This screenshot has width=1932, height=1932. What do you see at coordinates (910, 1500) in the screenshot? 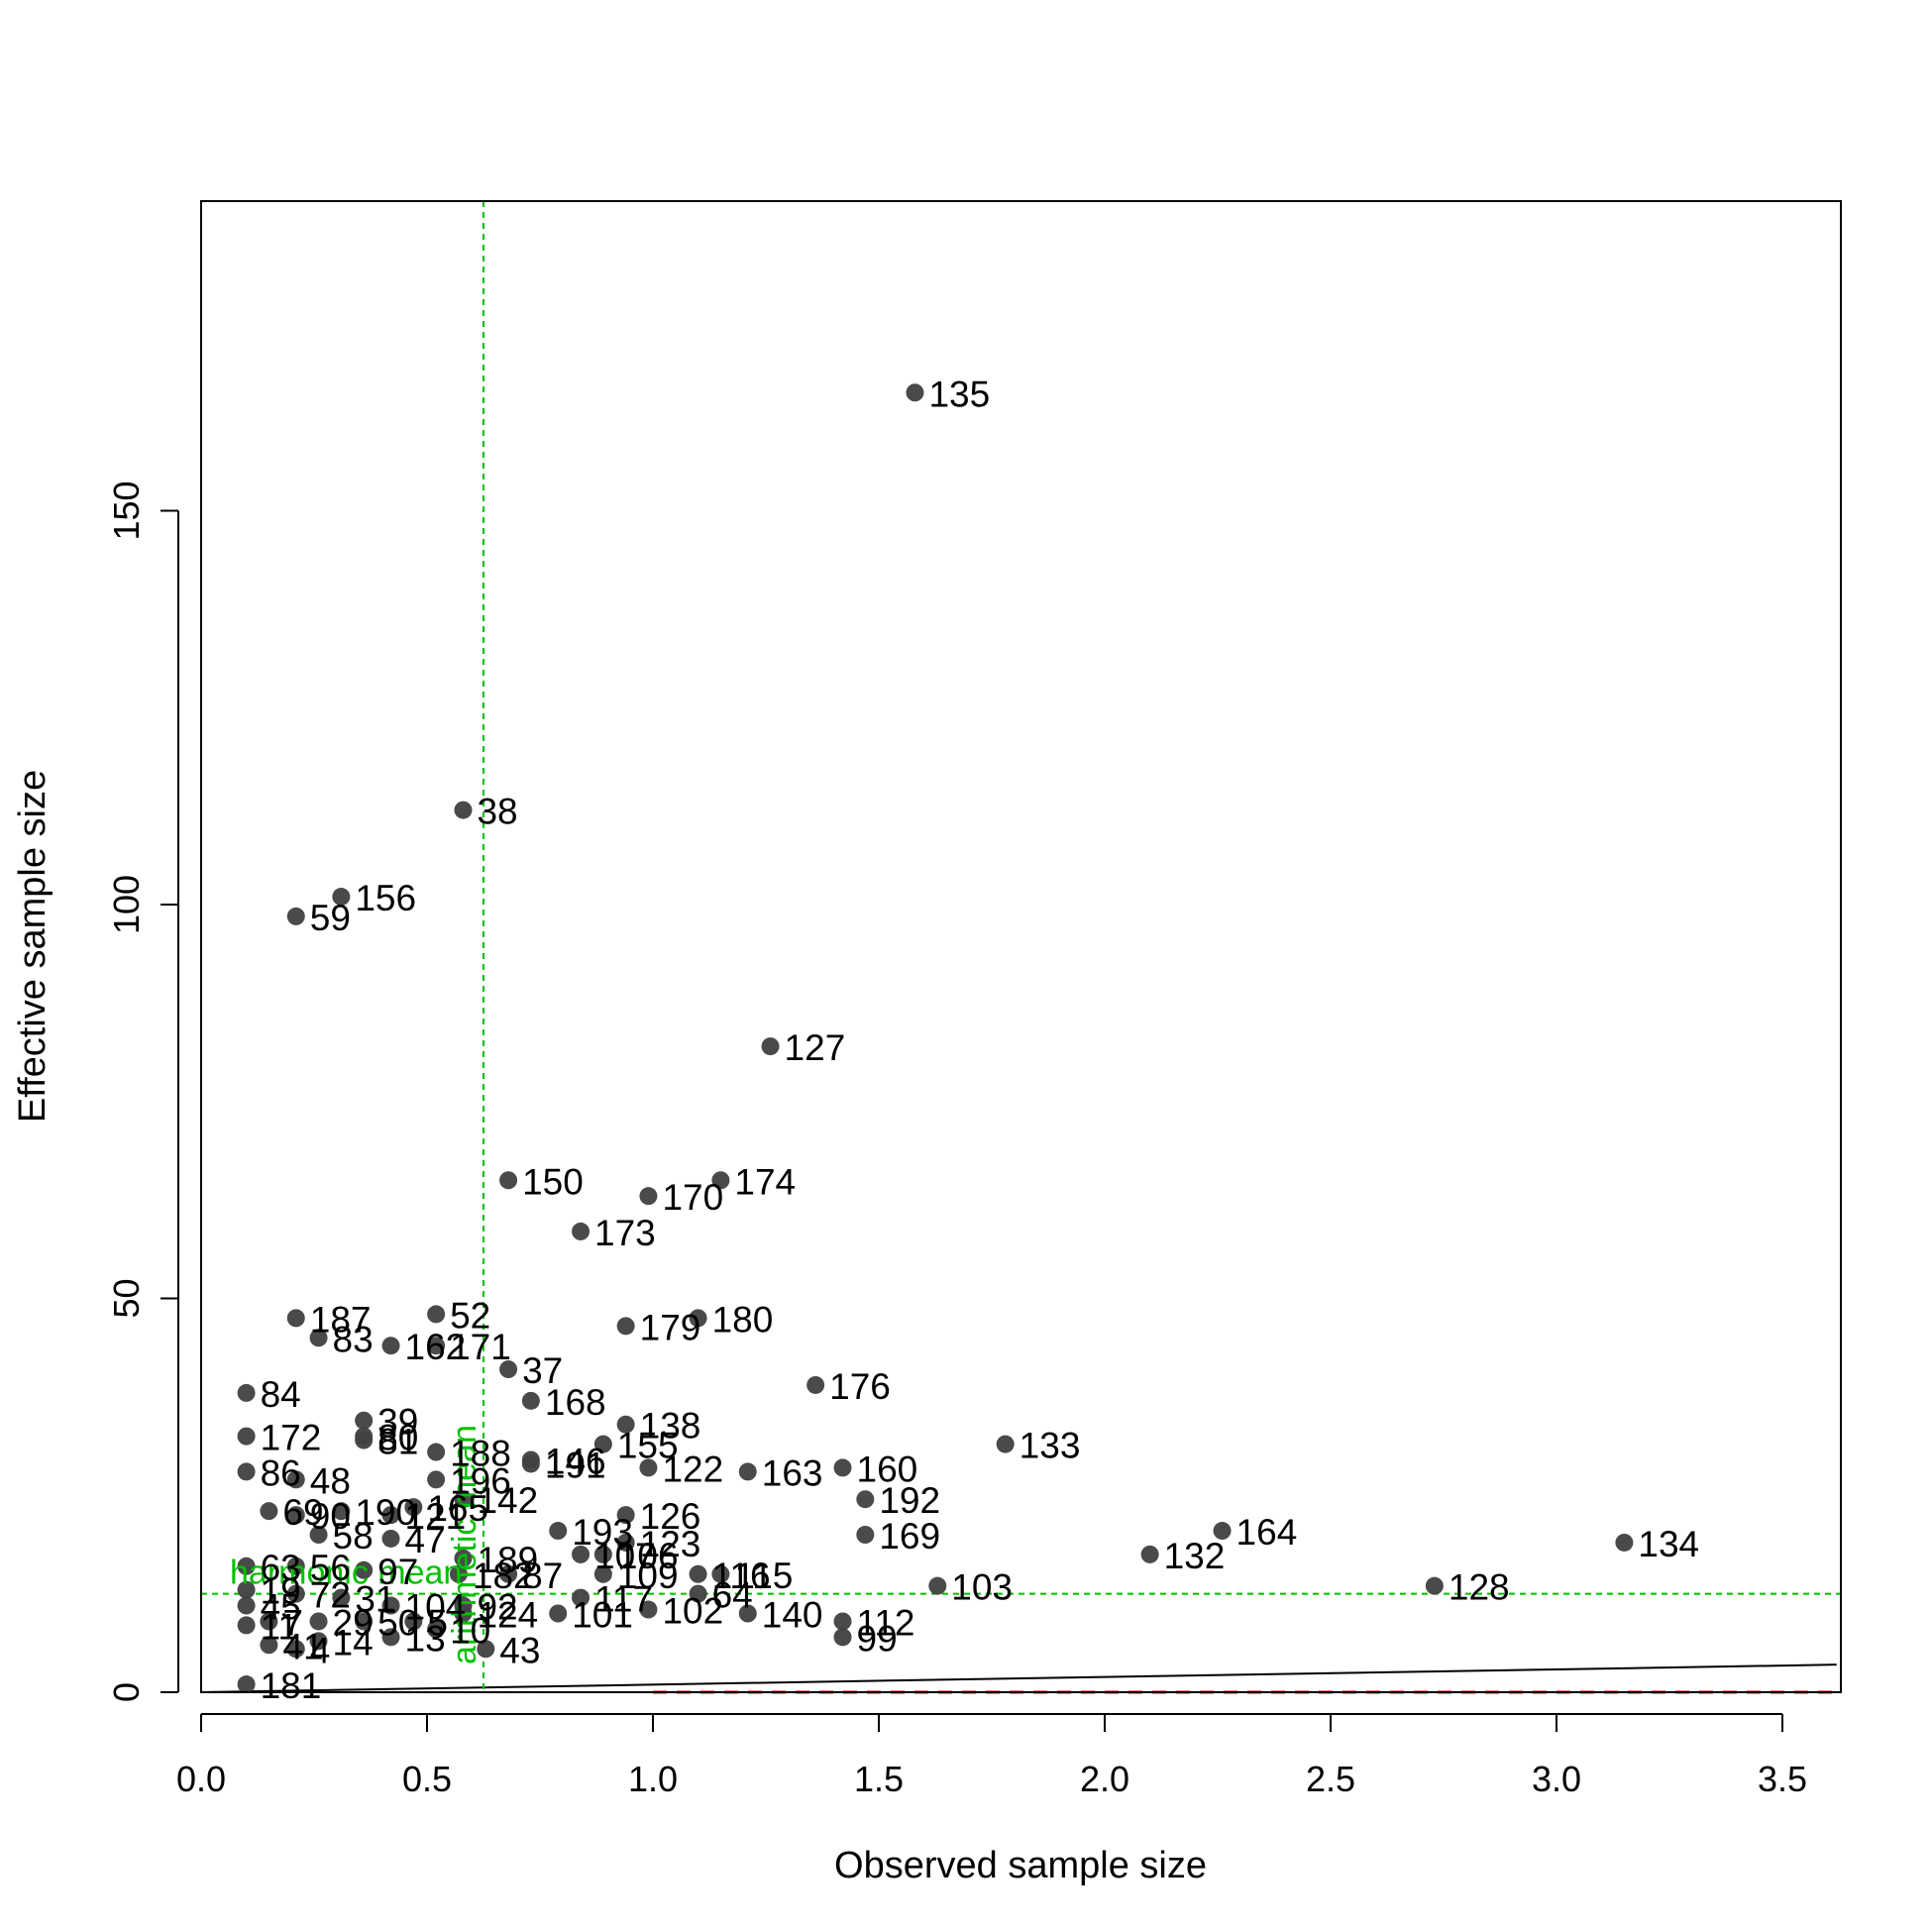
I see `point-label: 192` at bounding box center [910, 1500].